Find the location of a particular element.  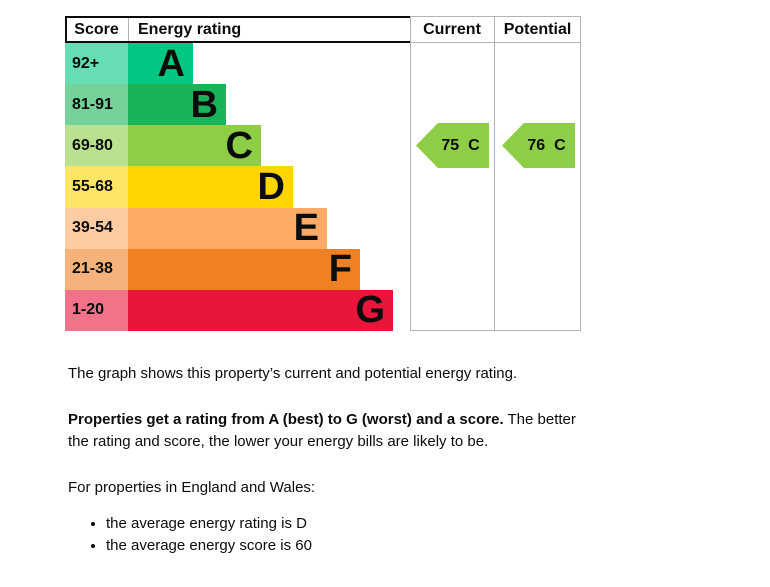

band-row-d: 55-68 D is located at coordinates (237, 186).